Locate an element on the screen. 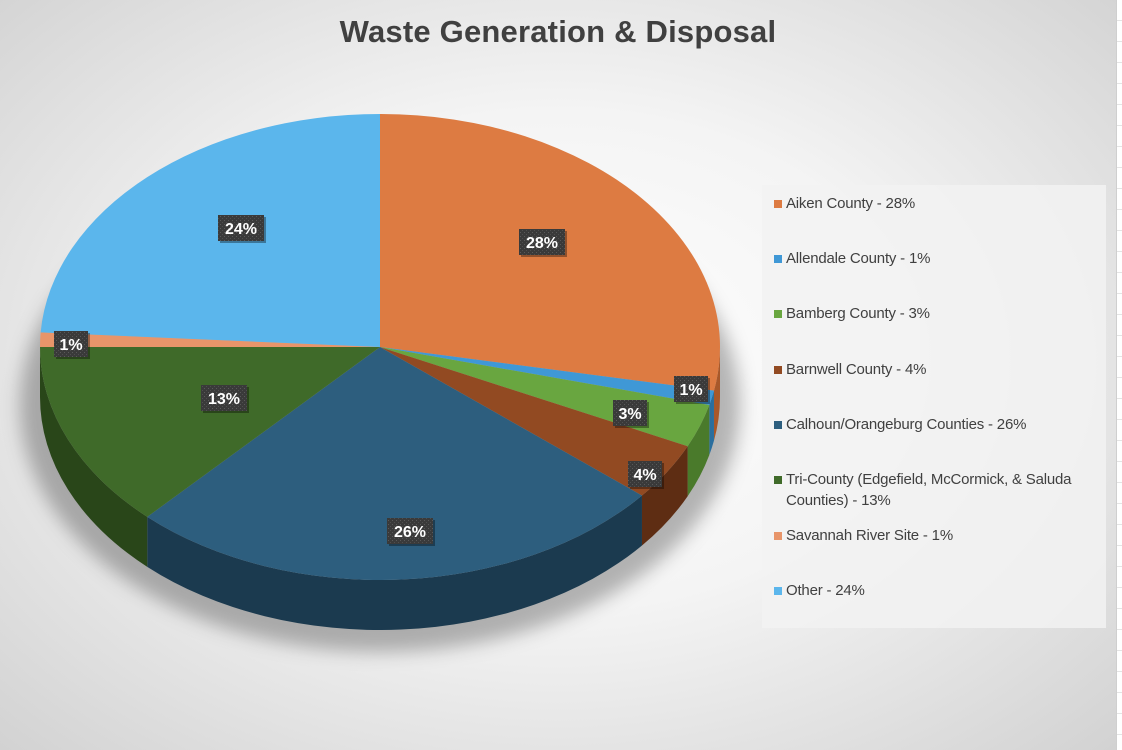  pie-side-calhoun-orangeburg-counties is located at coordinates (394, 562).